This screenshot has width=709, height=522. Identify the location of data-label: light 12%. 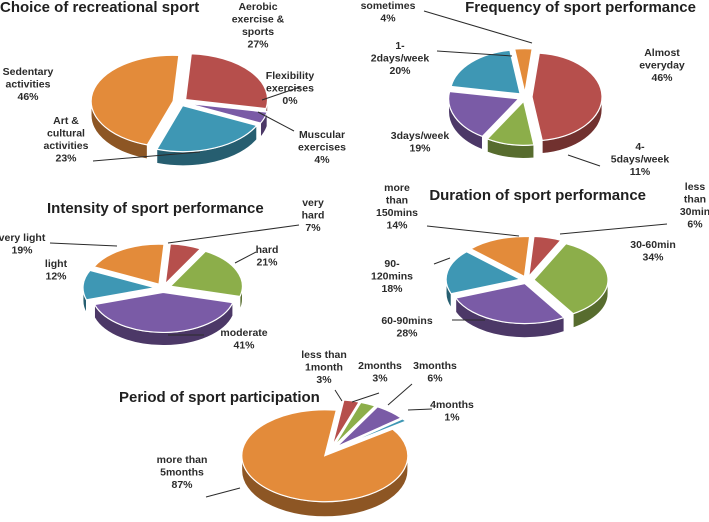
(56, 270).